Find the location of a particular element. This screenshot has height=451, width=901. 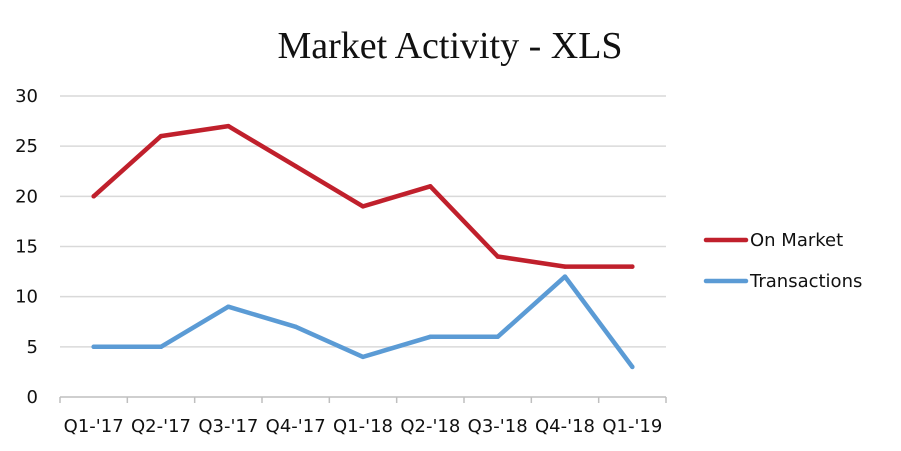

legend: On Market Transactions is located at coordinates (782, 261).